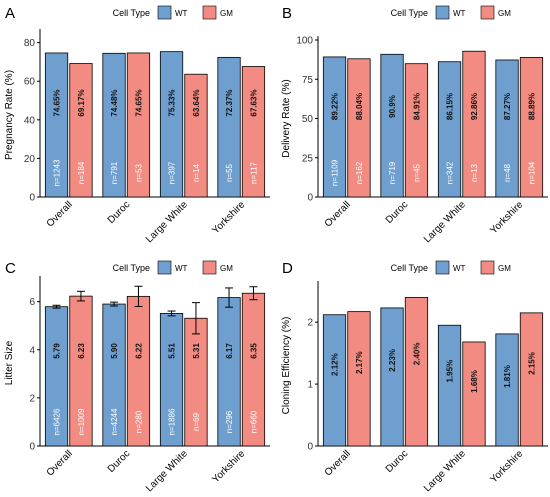 Image resolution: width=550 pixels, height=497 pixels. Describe the element at coordinates (287, 13) in the screenshot. I see `panel-label: B` at that location.